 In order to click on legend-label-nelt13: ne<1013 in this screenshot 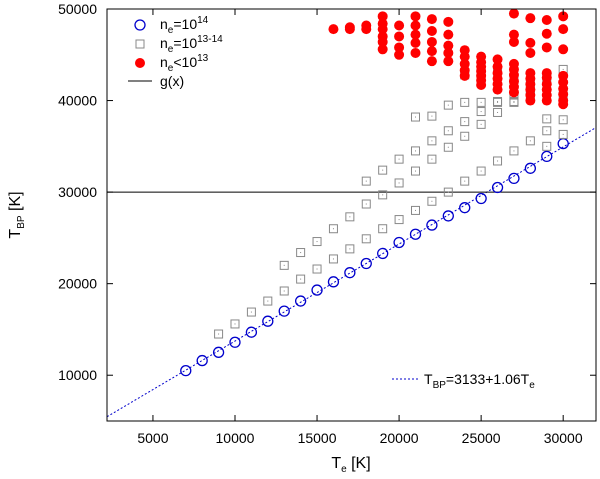, I will do `click(184, 63)`.